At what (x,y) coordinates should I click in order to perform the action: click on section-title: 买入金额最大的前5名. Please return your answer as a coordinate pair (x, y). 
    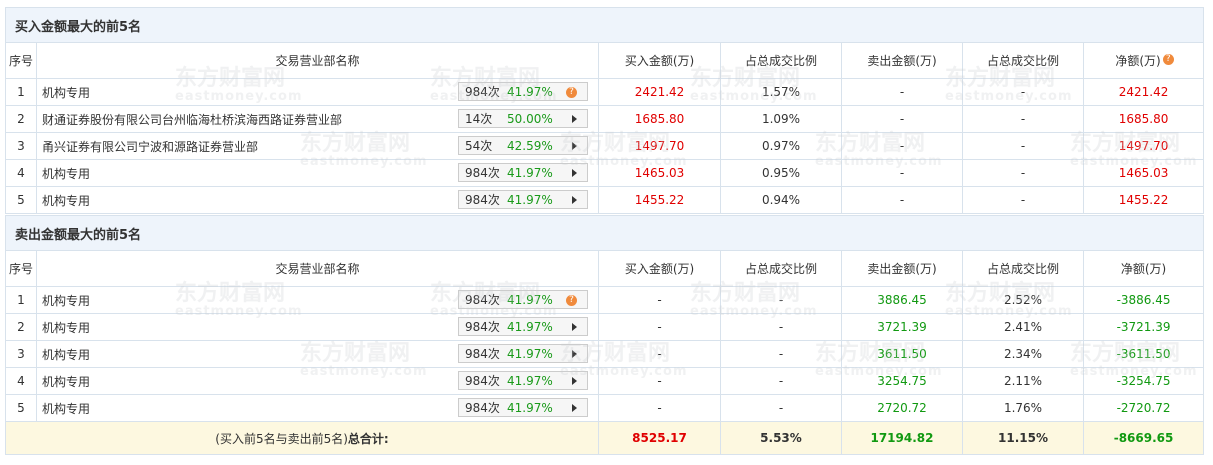
    Looking at the image, I should click on (604, 25).